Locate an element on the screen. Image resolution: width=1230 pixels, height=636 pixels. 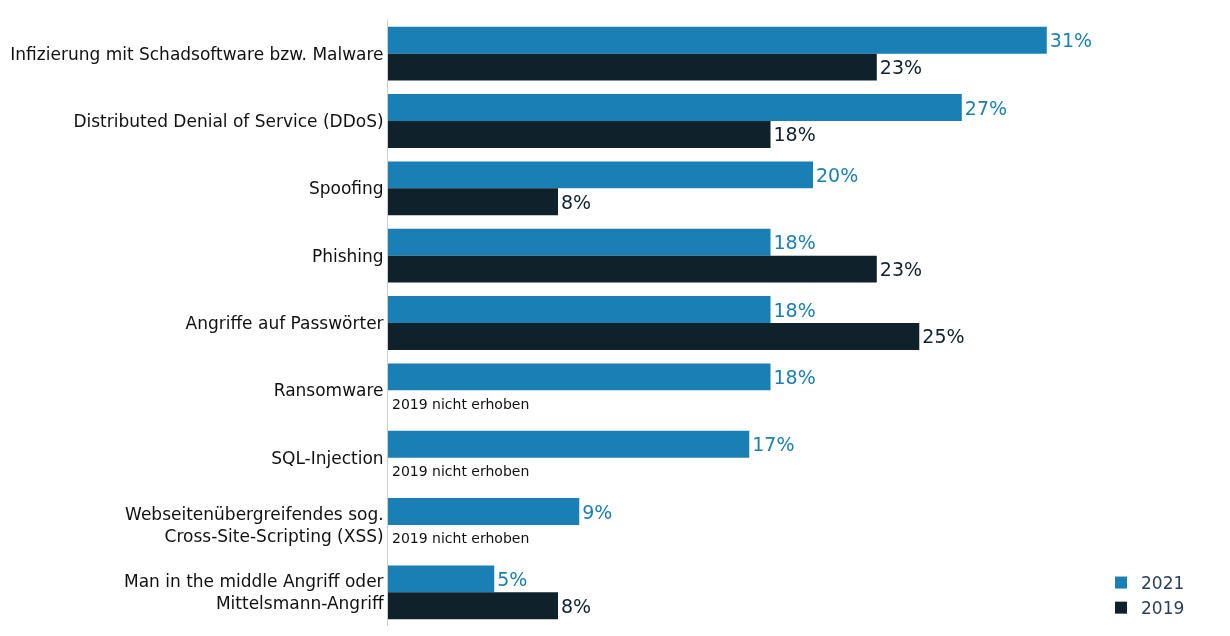
y-tick-label: Man in the middle Angriff oder Mittelsmann-Angriff is located at coordinates (254, 592).